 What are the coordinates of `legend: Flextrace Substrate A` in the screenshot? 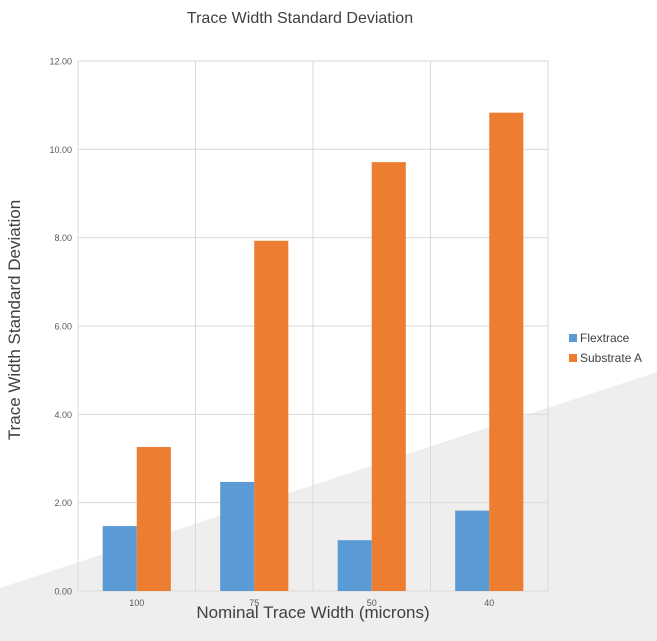 It's located at (605, 348).